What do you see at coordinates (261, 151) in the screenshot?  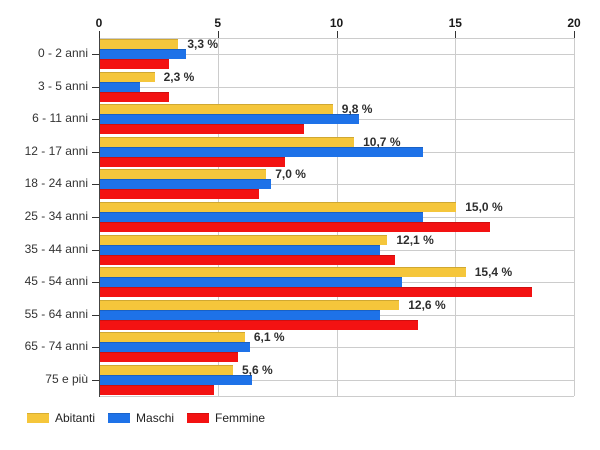 I see `bar-maschi-12-17-anni` at bounding box center [261, 151].